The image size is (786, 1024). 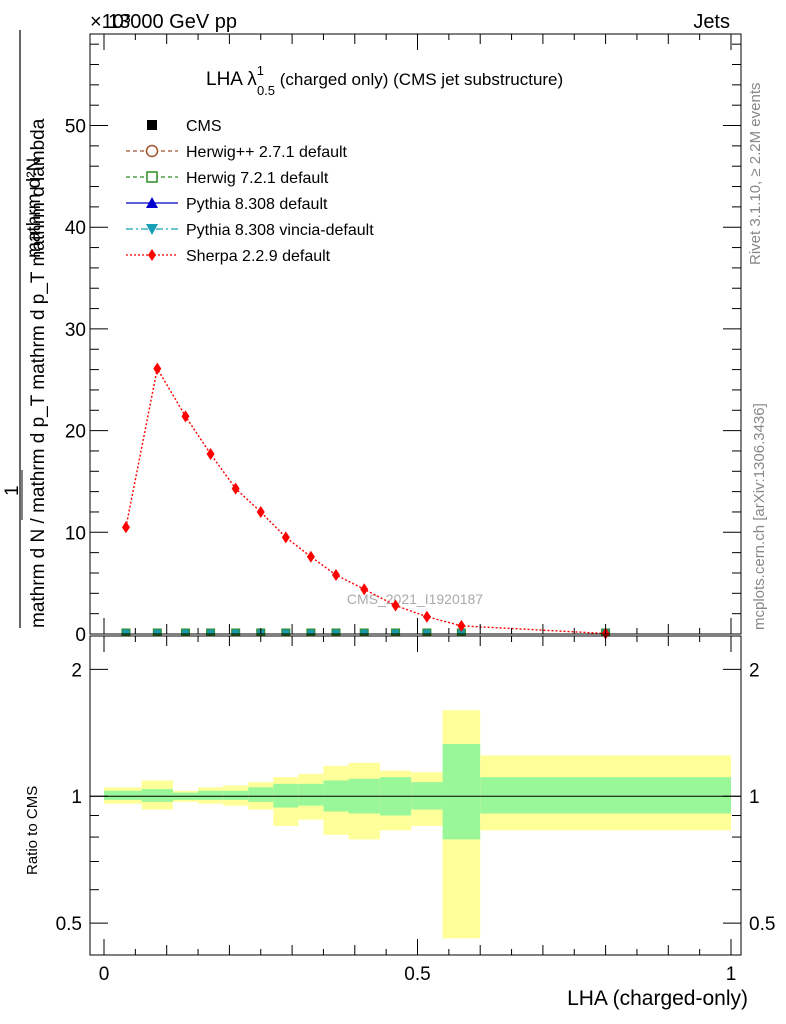 I want to click on x-tick-label: 0.5, so click(x=417, y=974).